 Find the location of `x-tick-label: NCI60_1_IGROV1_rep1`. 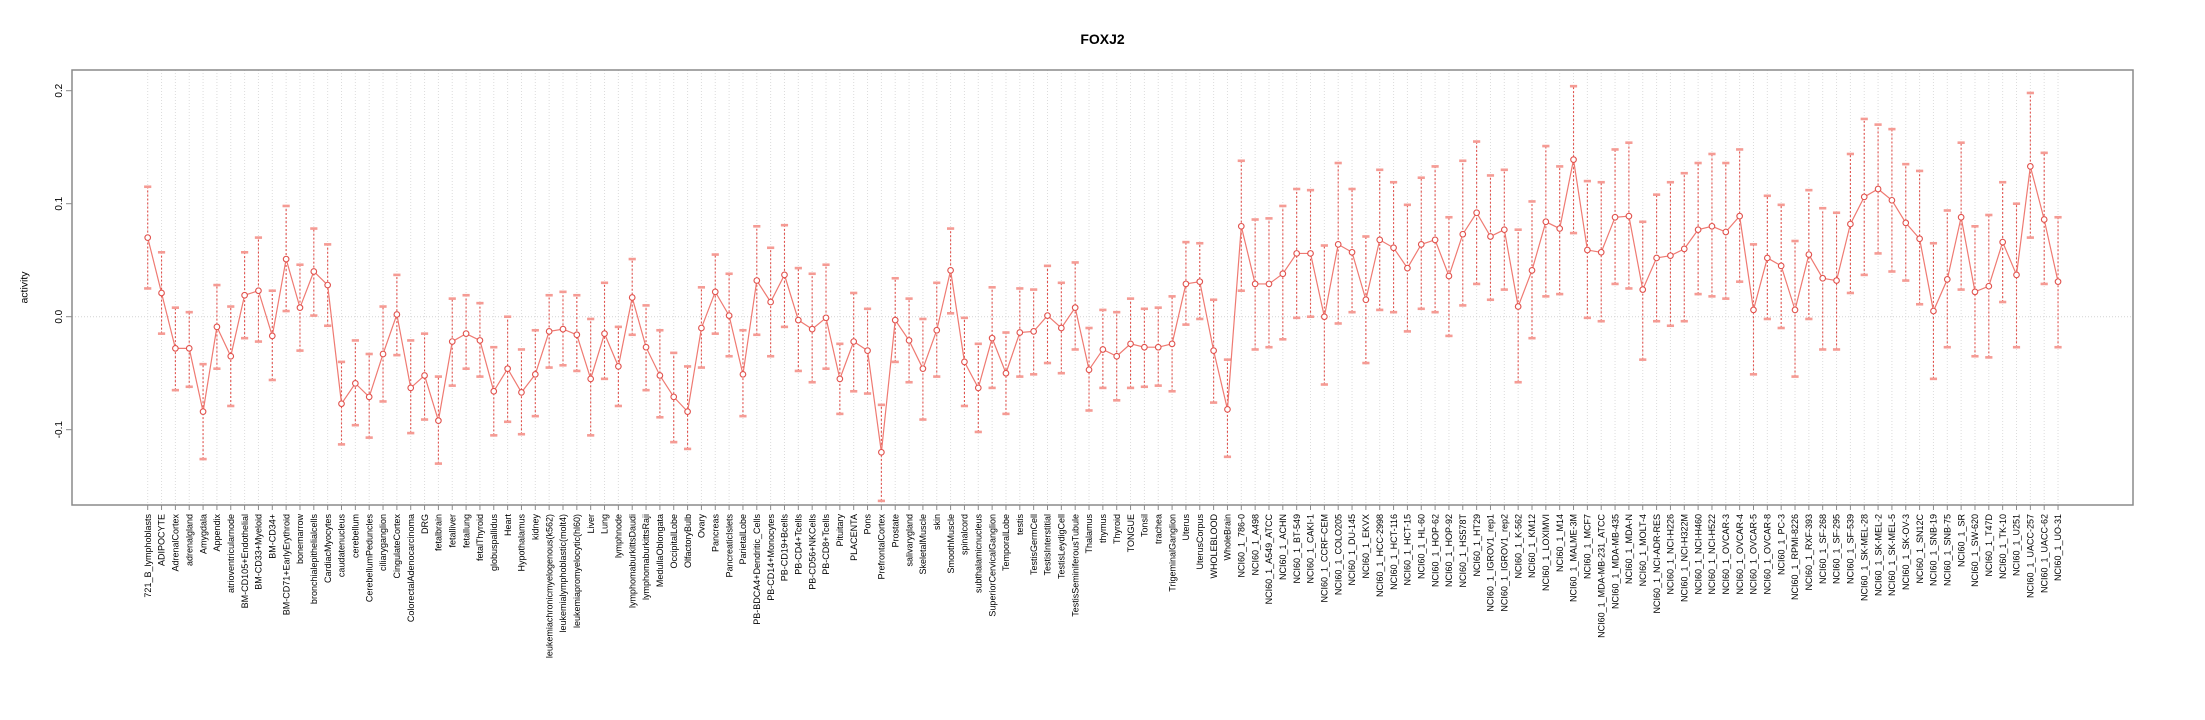

x-tick-label: NCI60_1_IGROV1_rep1 is located at coordinates (1491, 563).